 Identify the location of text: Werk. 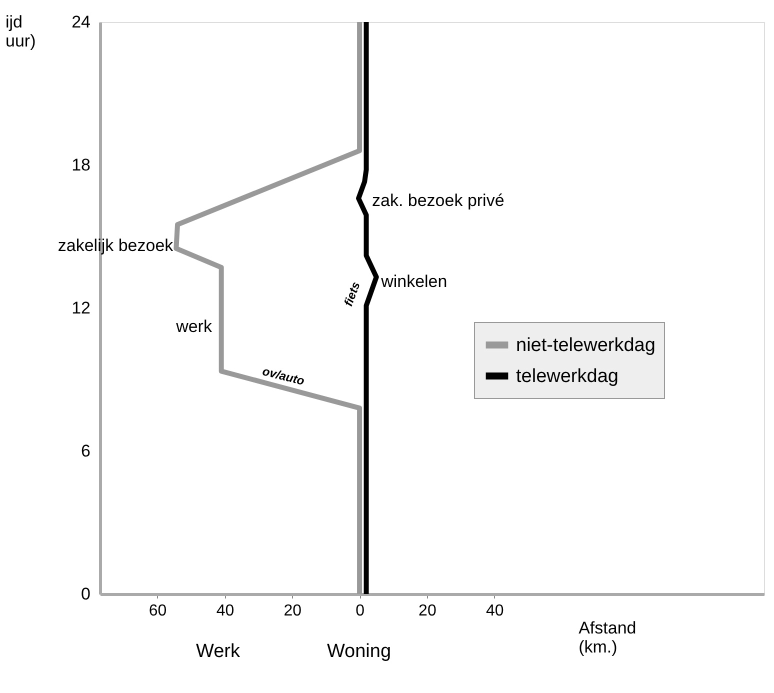
(218, 651).